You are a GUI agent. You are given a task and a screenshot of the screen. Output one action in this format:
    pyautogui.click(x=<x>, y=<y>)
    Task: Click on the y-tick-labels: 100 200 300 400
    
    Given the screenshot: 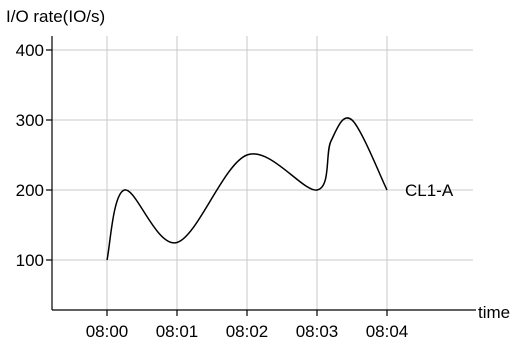 What is the action you would take?
    pyautogui.click(x=34, y=155)
    